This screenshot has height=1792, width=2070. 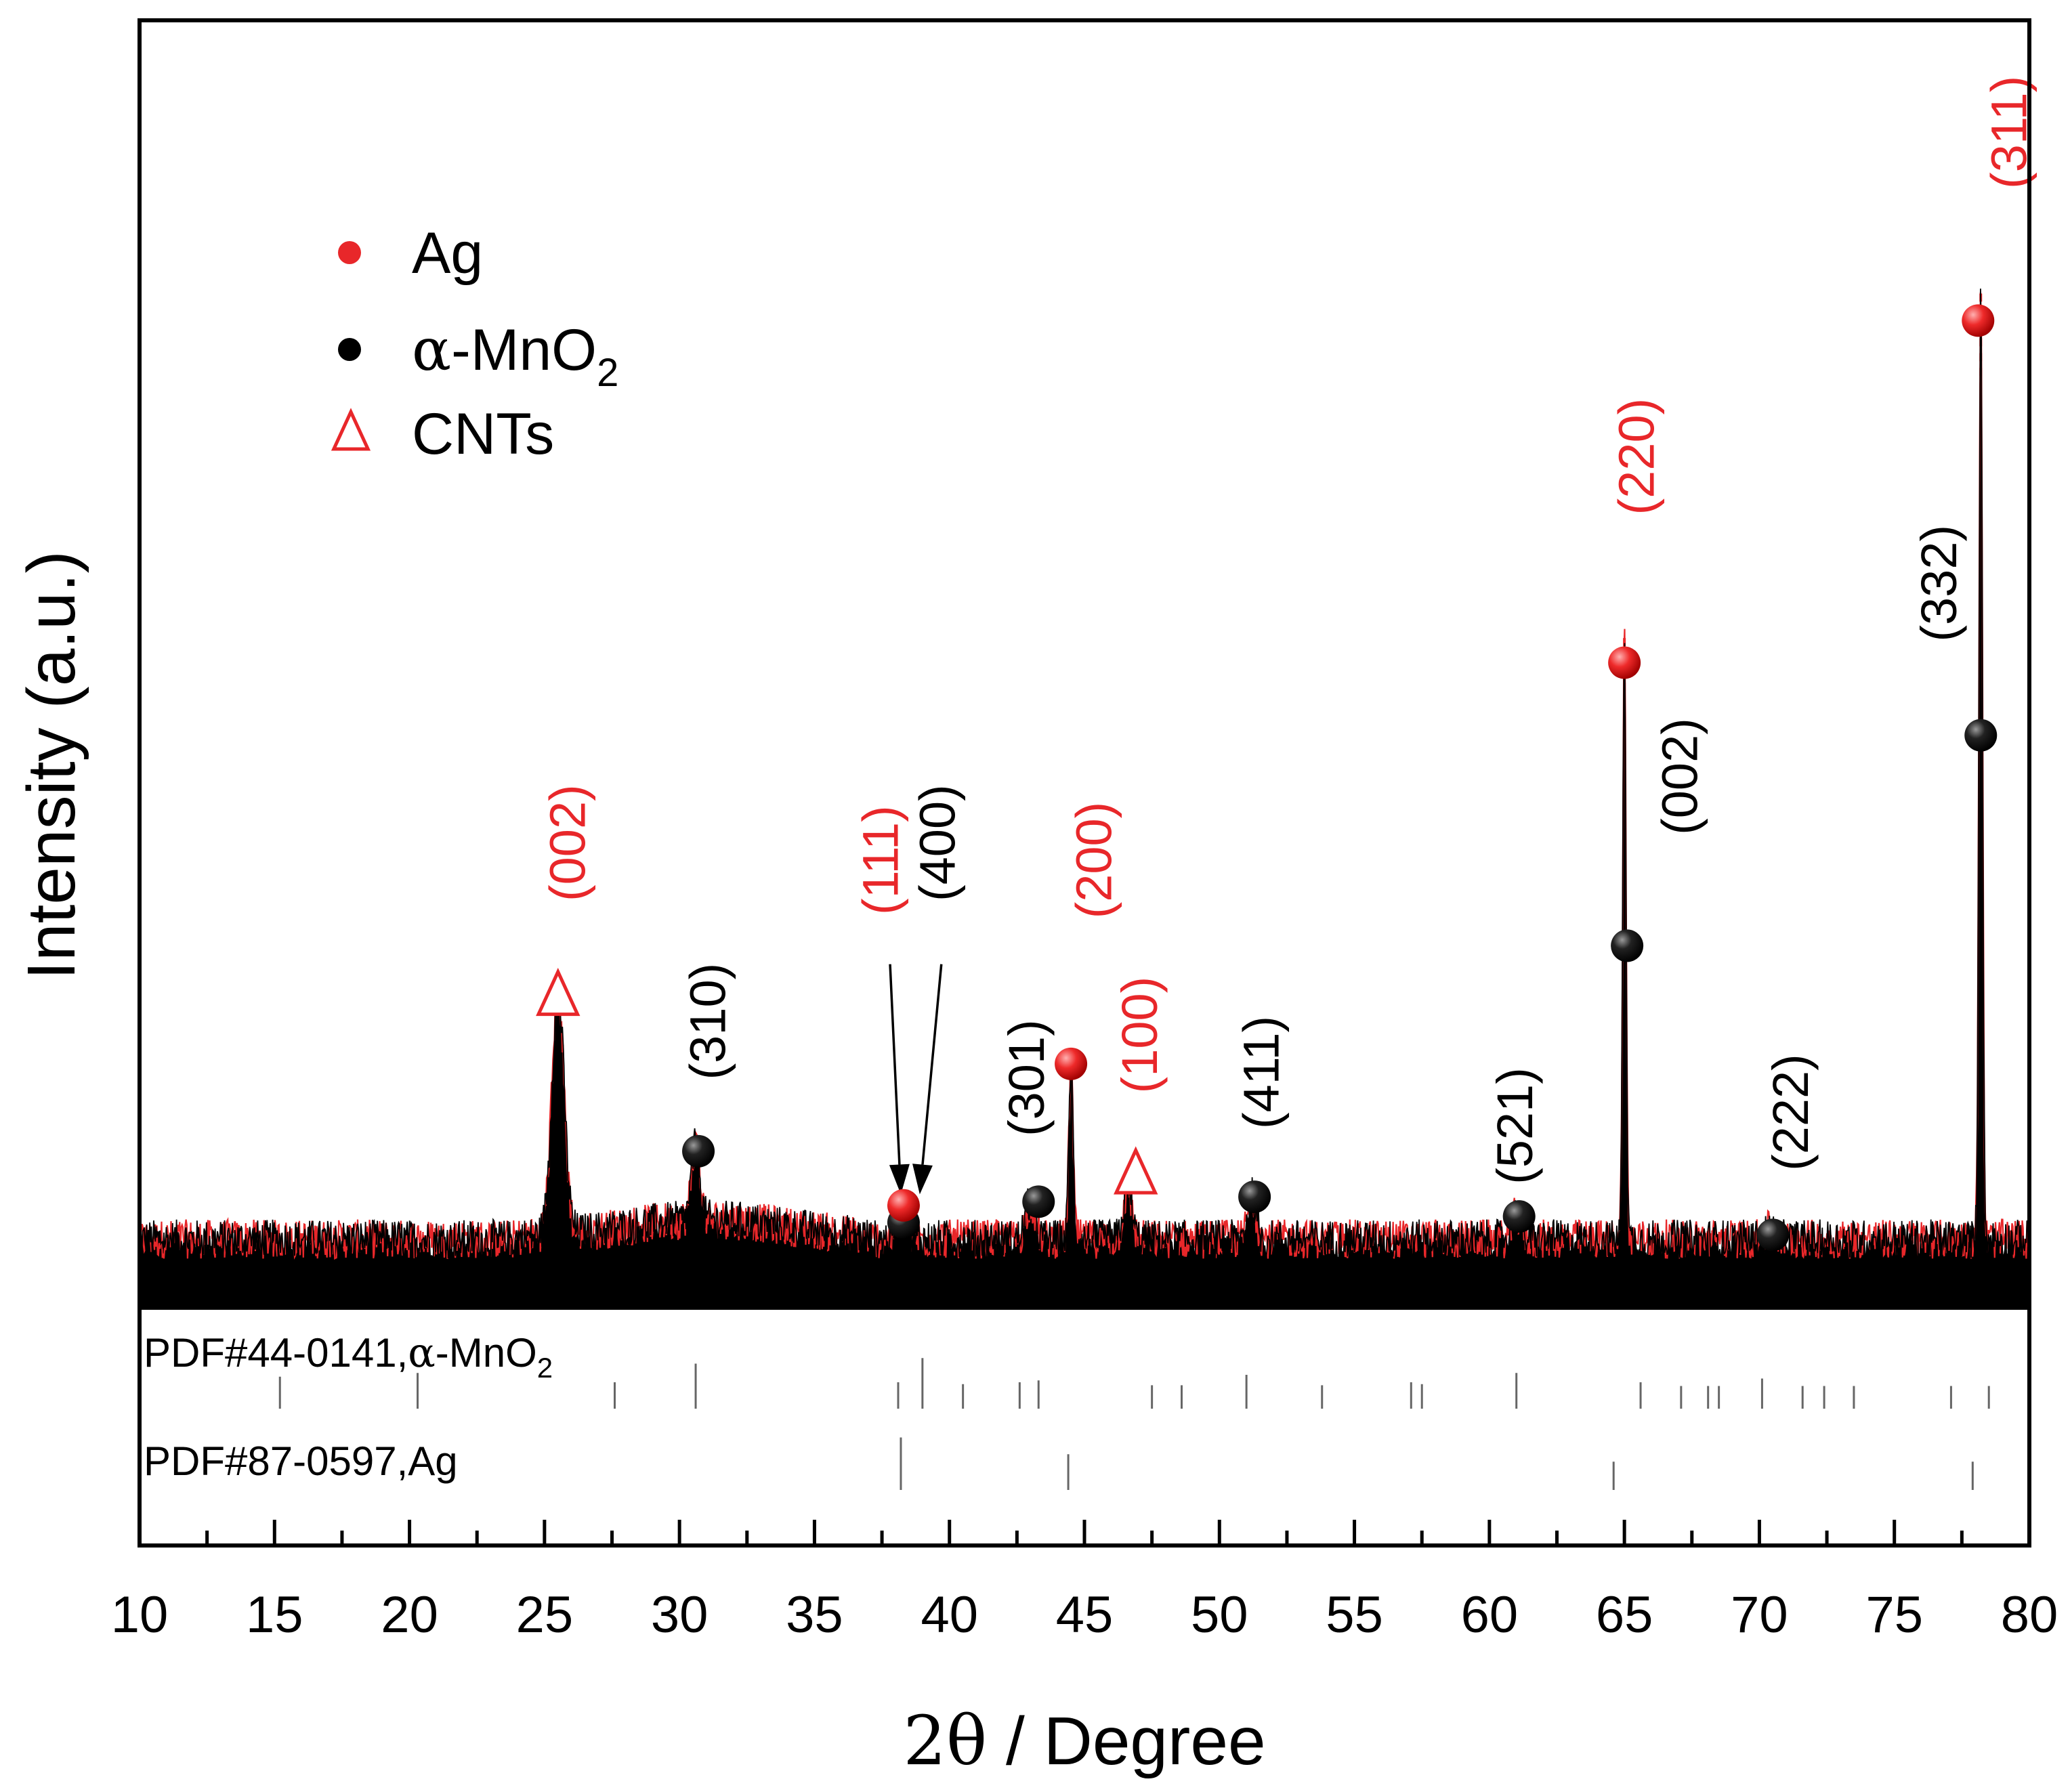 What do you see at coordinates (486, 1352) in the screenshot?
I see `reference-label-rest: -MnO` at bounding box center [486, 1352].